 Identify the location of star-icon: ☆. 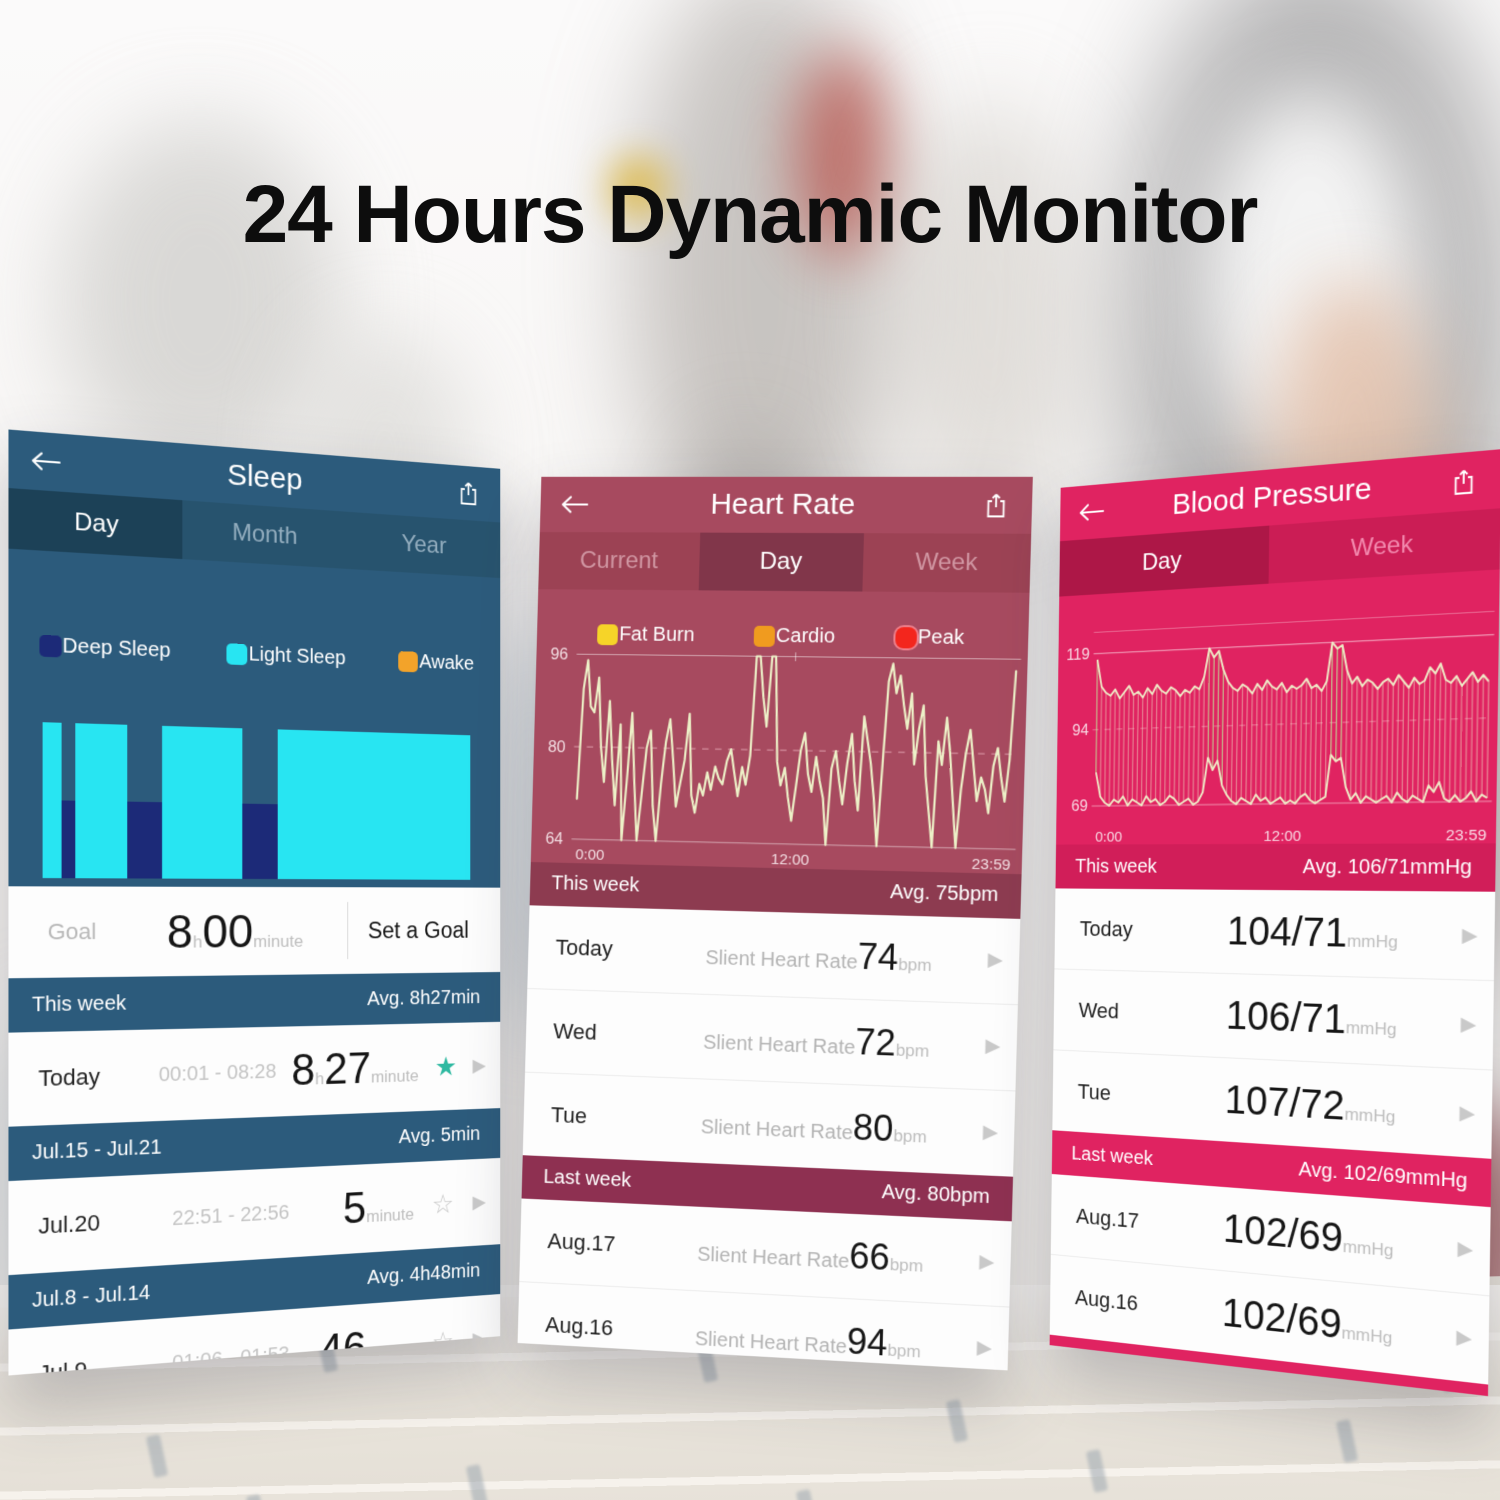
(442, 1203).